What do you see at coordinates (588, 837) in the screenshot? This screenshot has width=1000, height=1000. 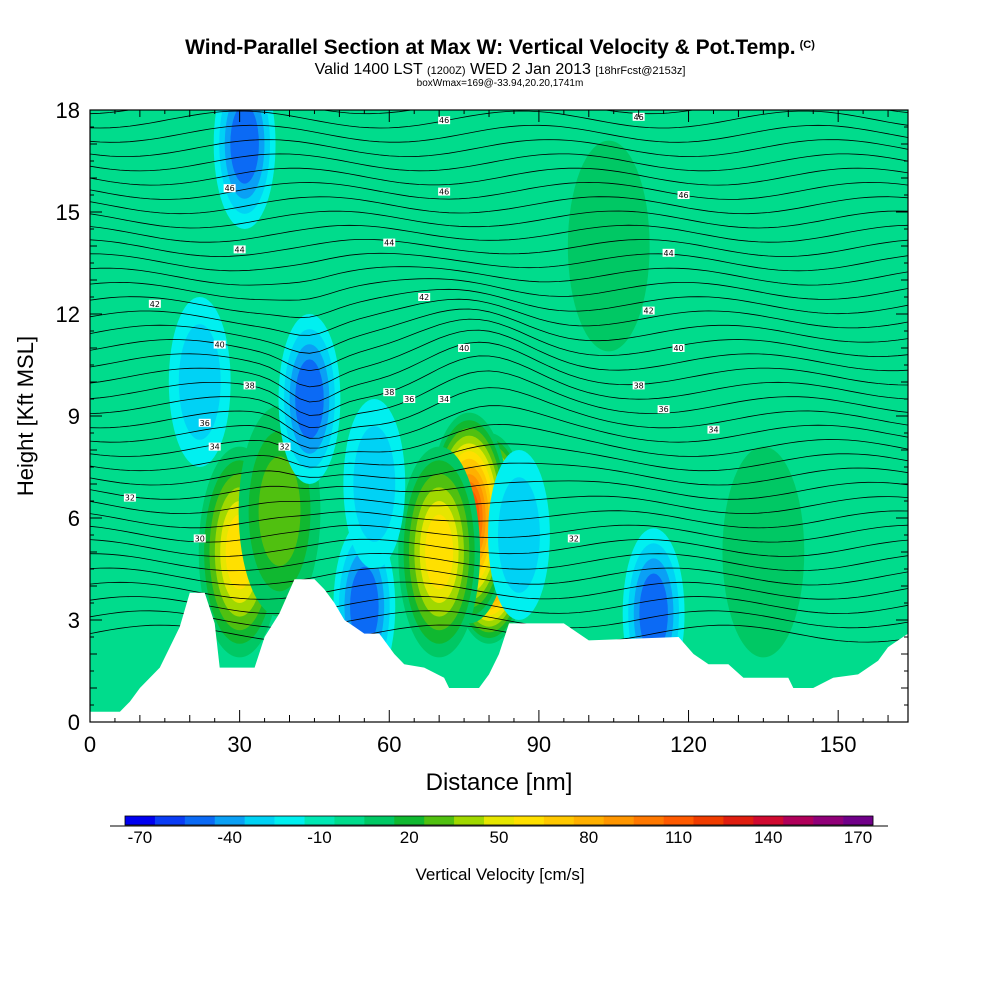 I see `colorbar-tick-label: 80` at bounding box center [588, 837].